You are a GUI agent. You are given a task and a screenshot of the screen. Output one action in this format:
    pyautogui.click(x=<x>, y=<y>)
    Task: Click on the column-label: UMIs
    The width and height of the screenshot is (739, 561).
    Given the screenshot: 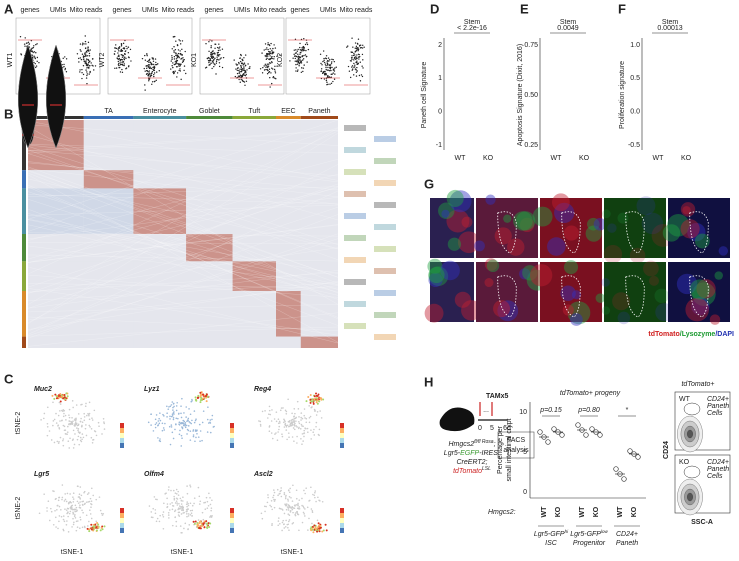 What is the action you would take?
    pyautogui.click(x=328, y=10)
    